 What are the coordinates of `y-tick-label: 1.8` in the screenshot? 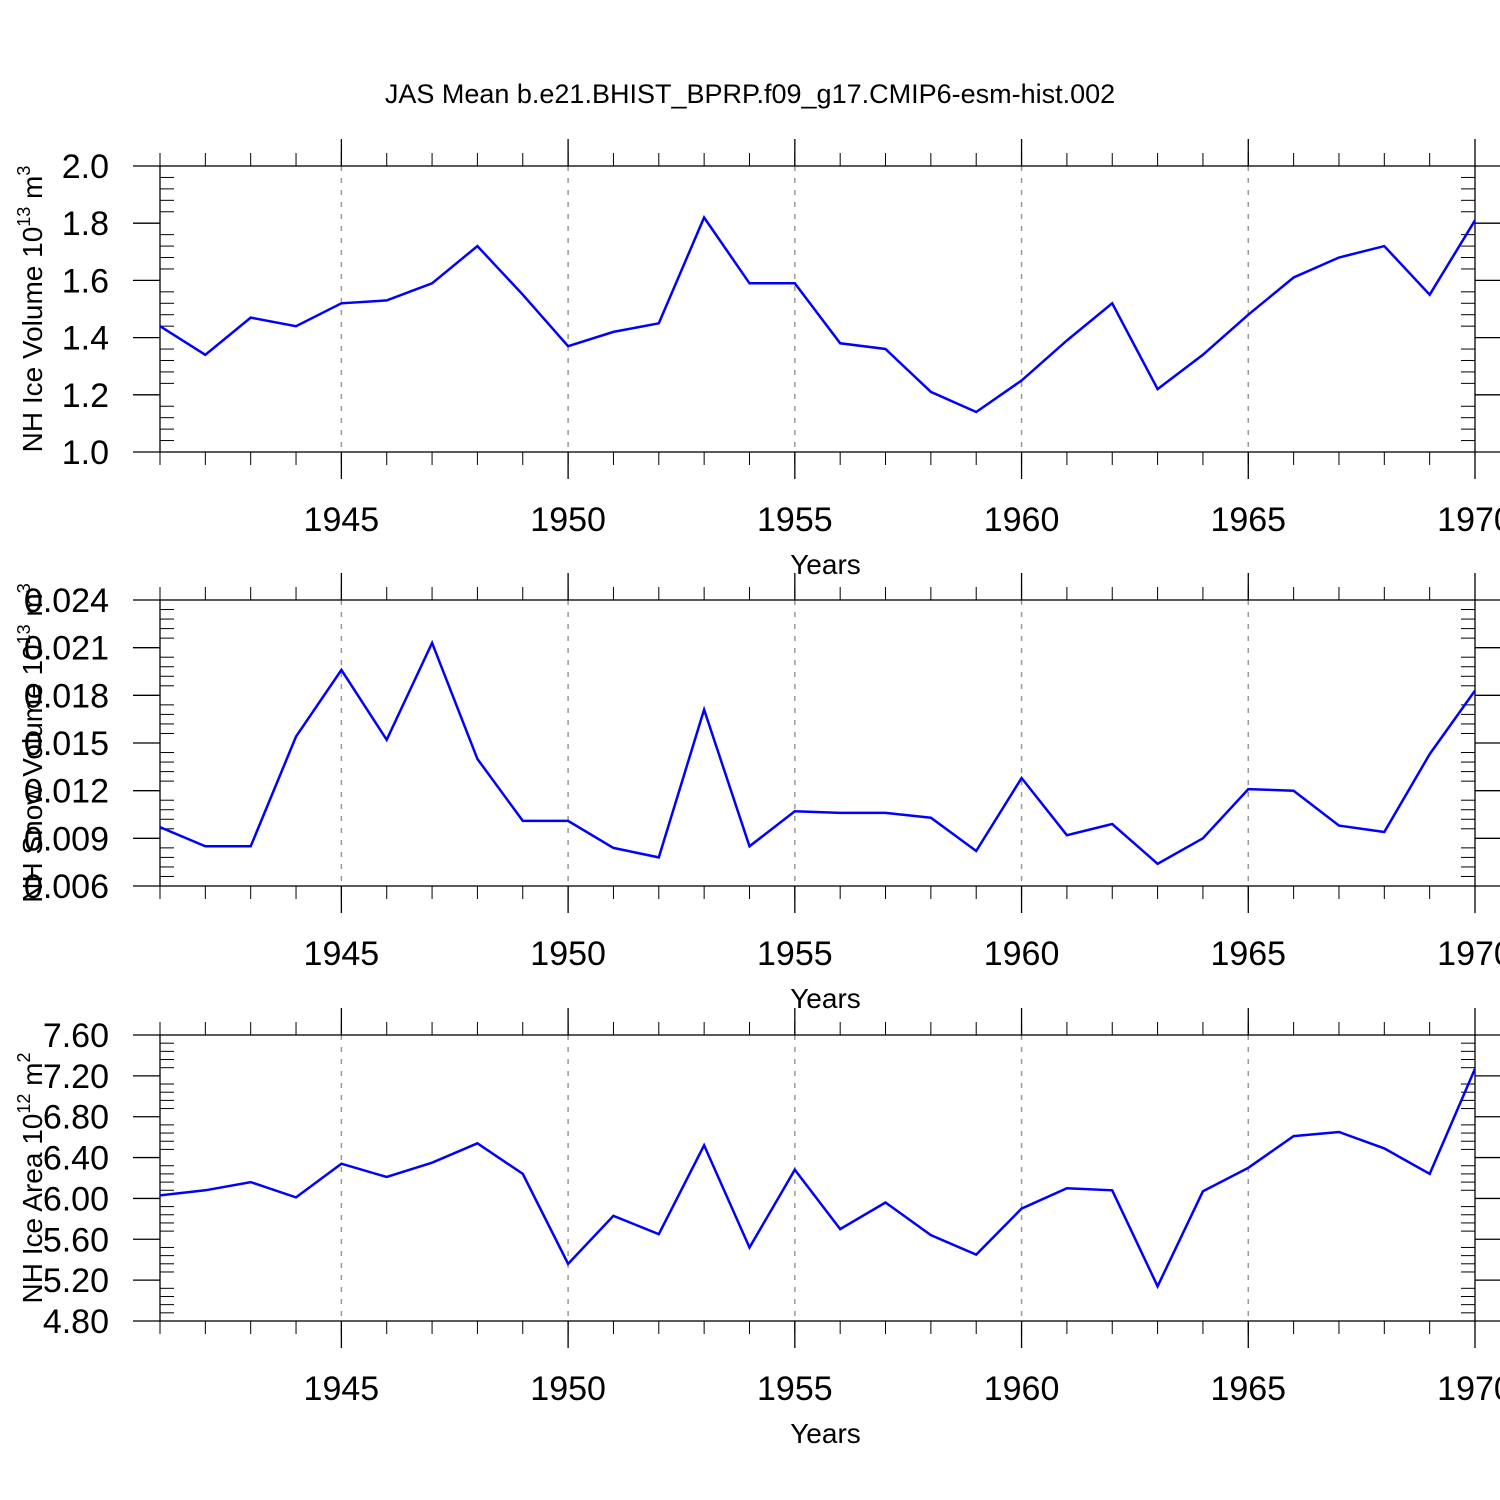 It's located at (85, 224).